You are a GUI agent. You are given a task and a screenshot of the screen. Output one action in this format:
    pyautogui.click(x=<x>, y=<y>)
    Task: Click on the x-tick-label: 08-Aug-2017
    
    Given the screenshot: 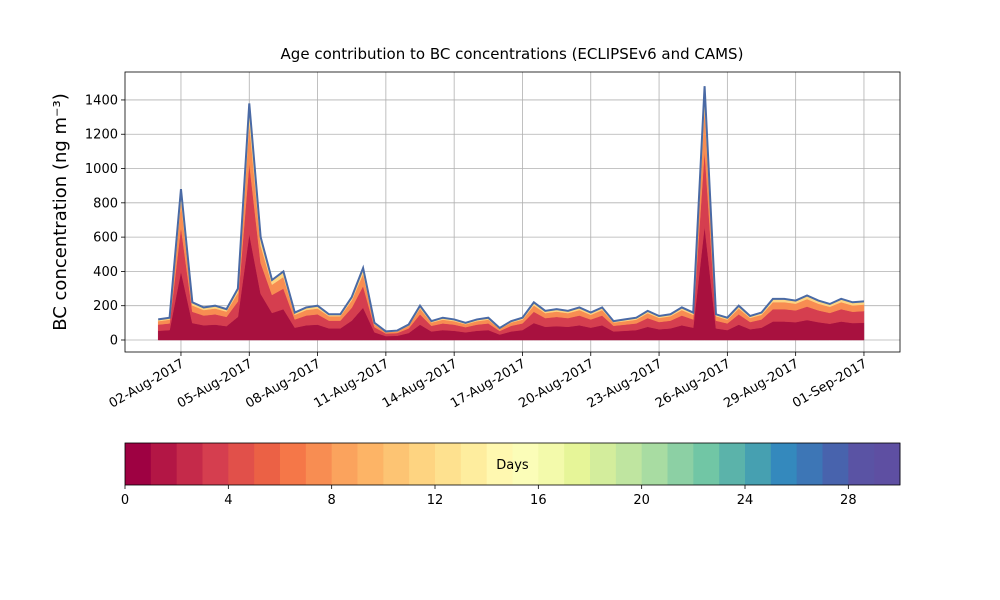 What is the action you would take?
    pyautogui.click(x=283, y=383)
    